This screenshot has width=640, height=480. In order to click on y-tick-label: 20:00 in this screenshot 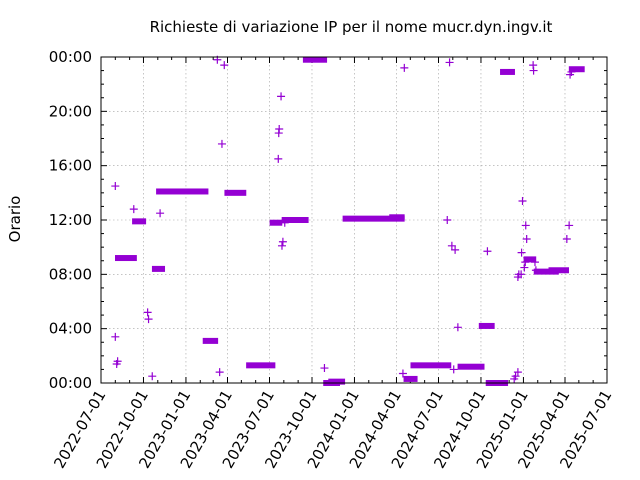, I will do `click(70, 111)`.